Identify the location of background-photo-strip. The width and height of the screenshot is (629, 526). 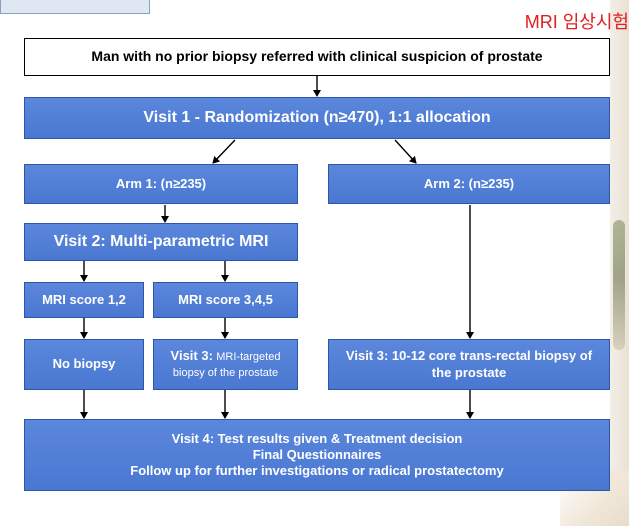
(619, 263).